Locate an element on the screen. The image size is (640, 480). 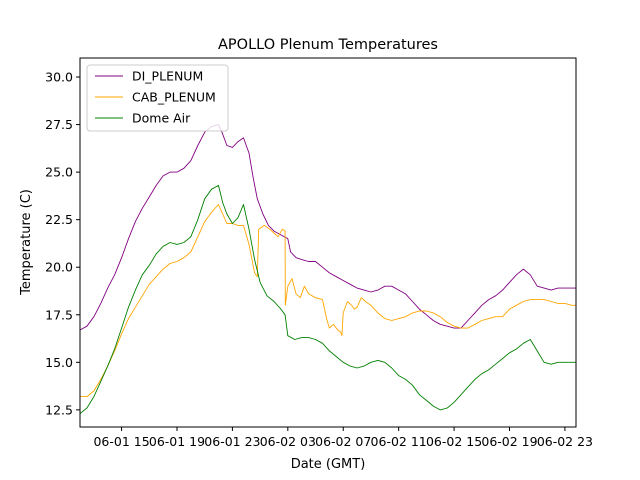
y-tick-label: 22.5 is located at coordinates (59, 219).